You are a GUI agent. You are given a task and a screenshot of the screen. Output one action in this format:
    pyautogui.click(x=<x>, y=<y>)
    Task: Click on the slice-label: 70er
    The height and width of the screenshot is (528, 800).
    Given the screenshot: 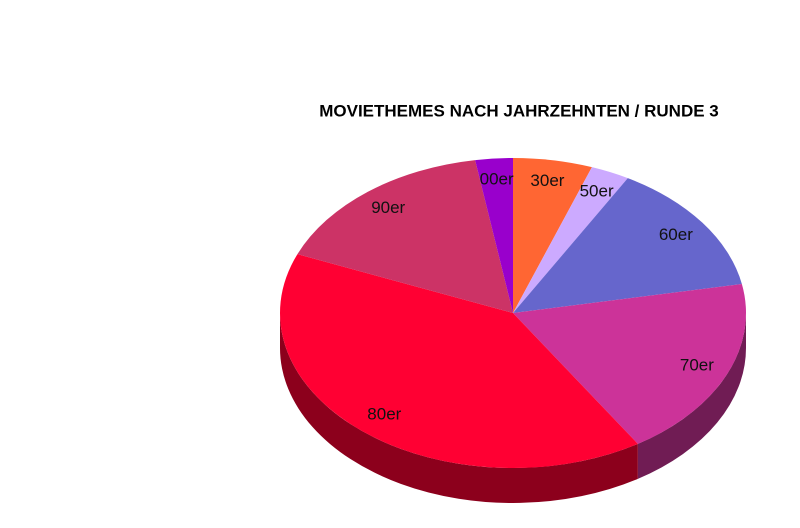 What is the action you would take?
    pyautogui.click(x=697, y=364)
    